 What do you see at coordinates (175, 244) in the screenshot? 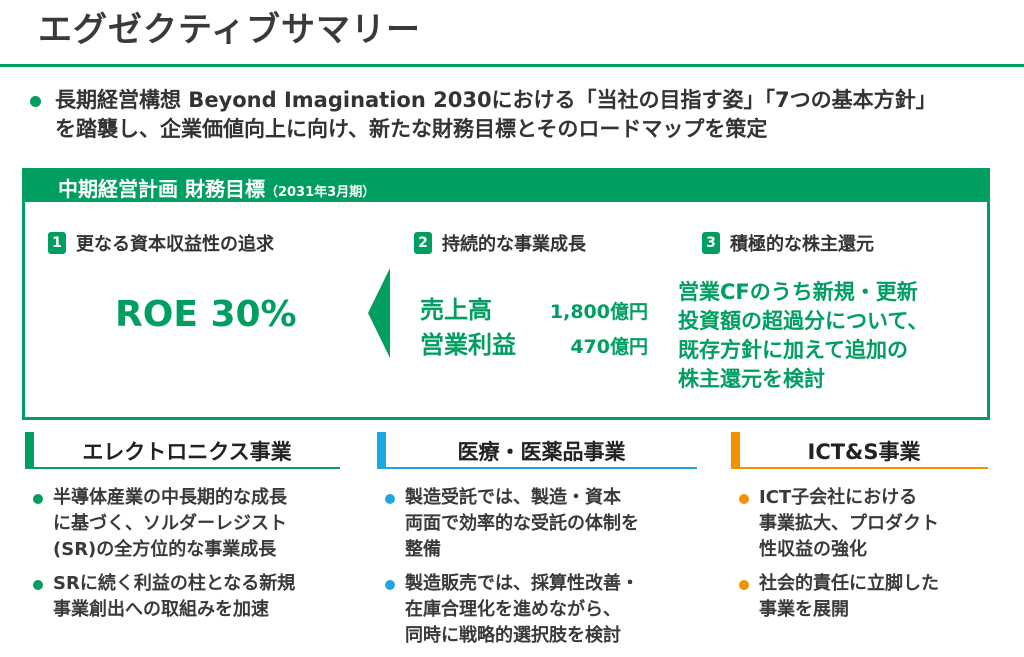
I see `goal-label: 更なる資本収益性の追求` at bounding box center [175, 244].